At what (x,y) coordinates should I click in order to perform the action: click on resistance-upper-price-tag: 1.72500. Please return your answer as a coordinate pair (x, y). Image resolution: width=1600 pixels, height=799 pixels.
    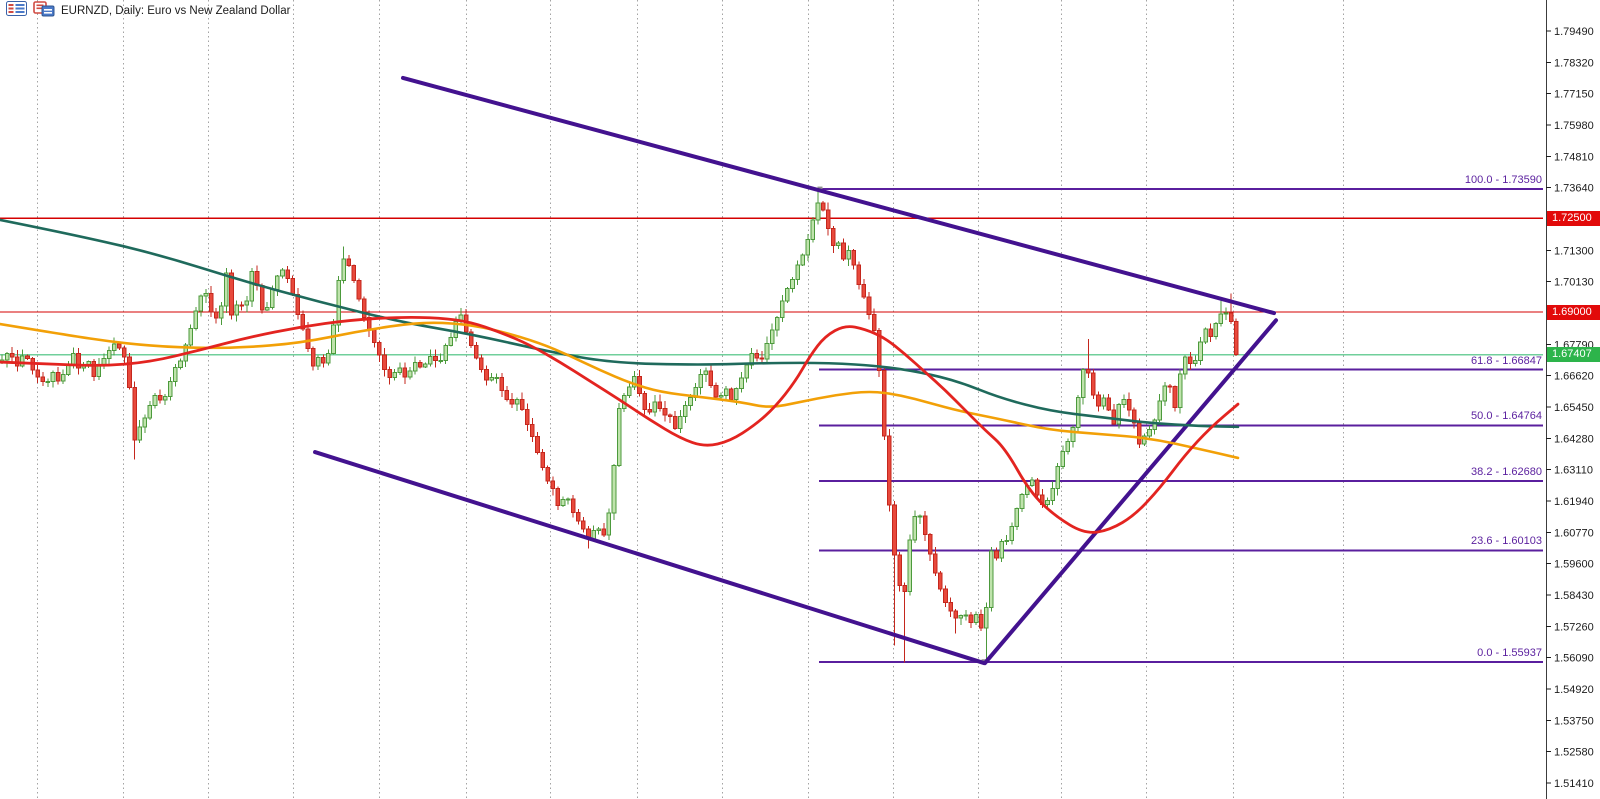
    Looking at the image, I should click on (1573, 218).